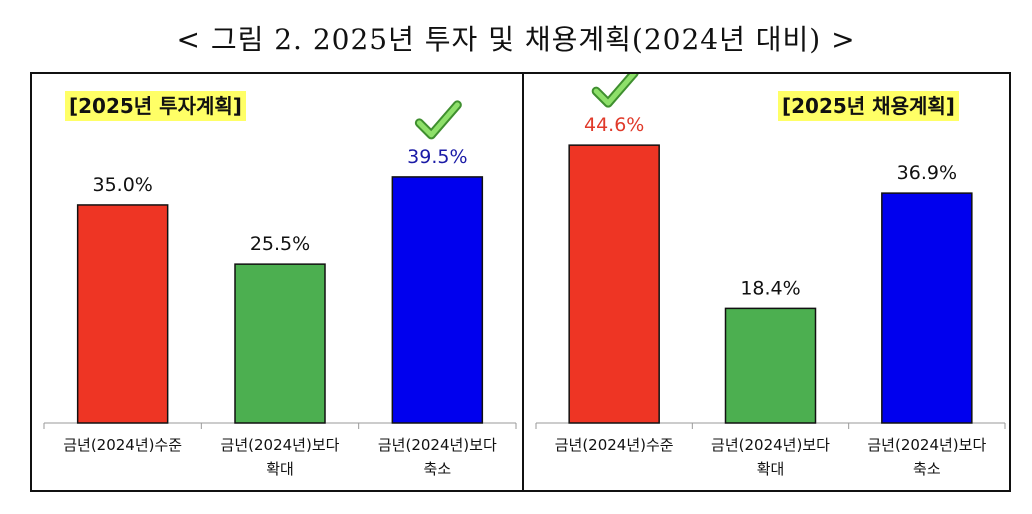 The image size is (1032, 514). Describe the element at coordinates (868, 106) in the screenshot. I see `hiring-chart-title: [2025년 채용계획]` at that location.